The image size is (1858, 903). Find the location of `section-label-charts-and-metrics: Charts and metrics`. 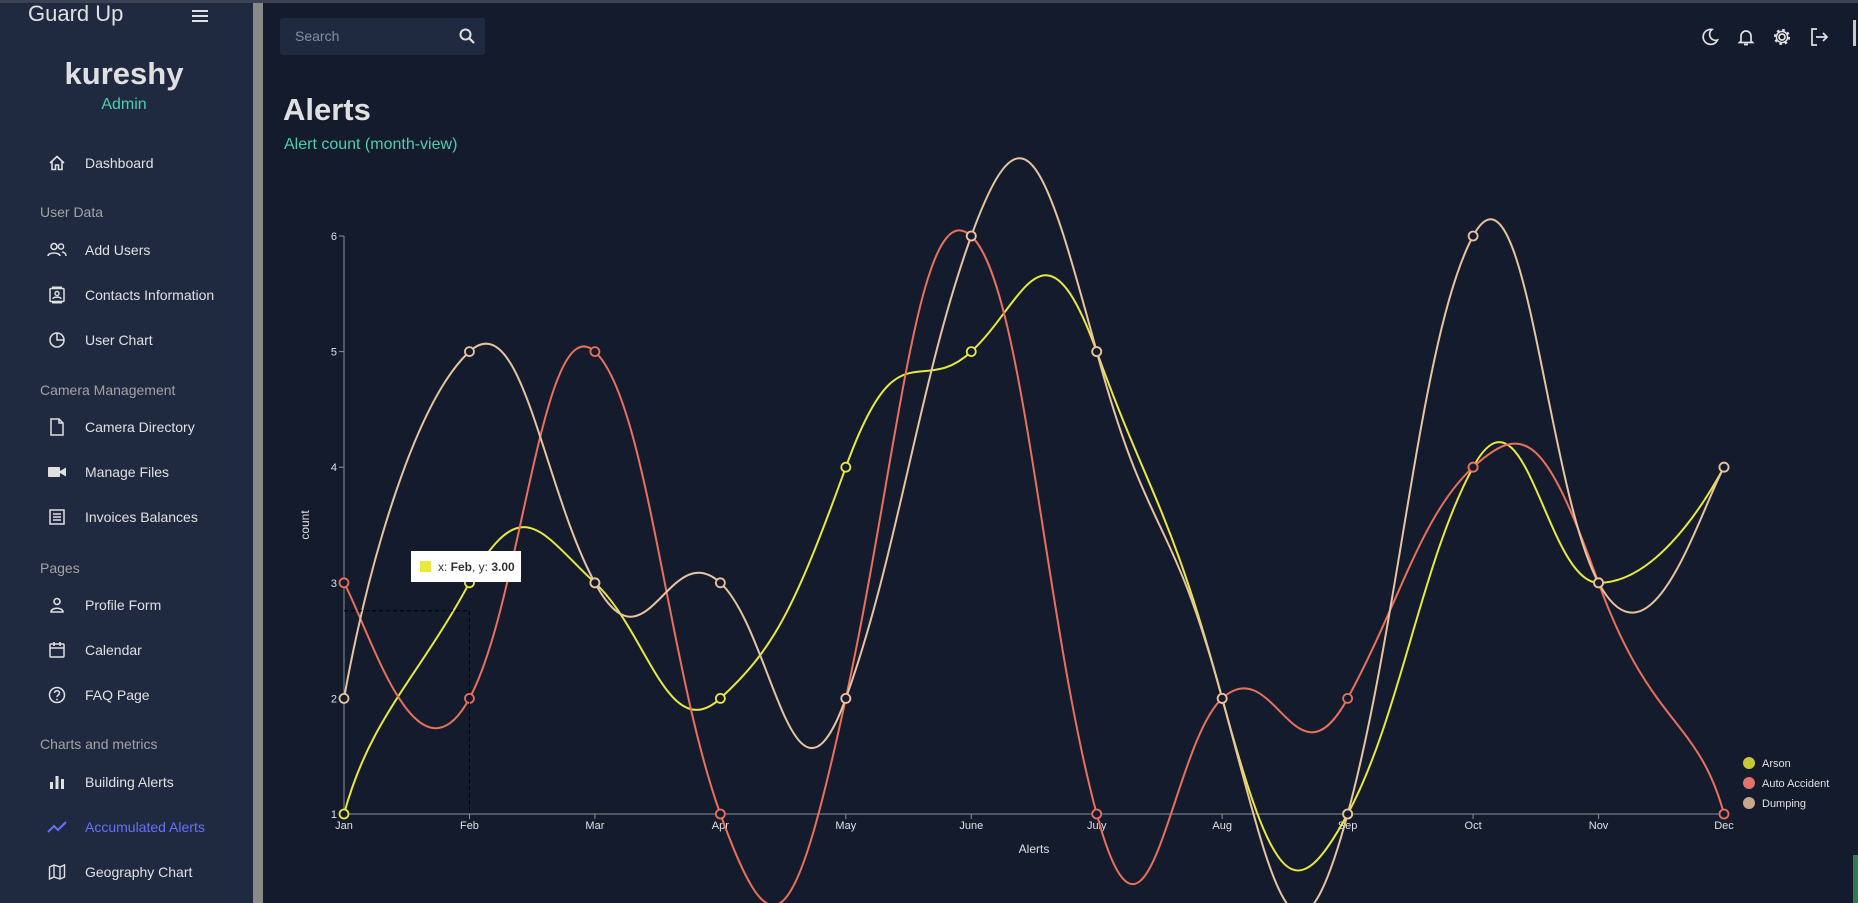

section-label-charts-and-metrics: Charts and metrics is located at coordinates (99, 744).